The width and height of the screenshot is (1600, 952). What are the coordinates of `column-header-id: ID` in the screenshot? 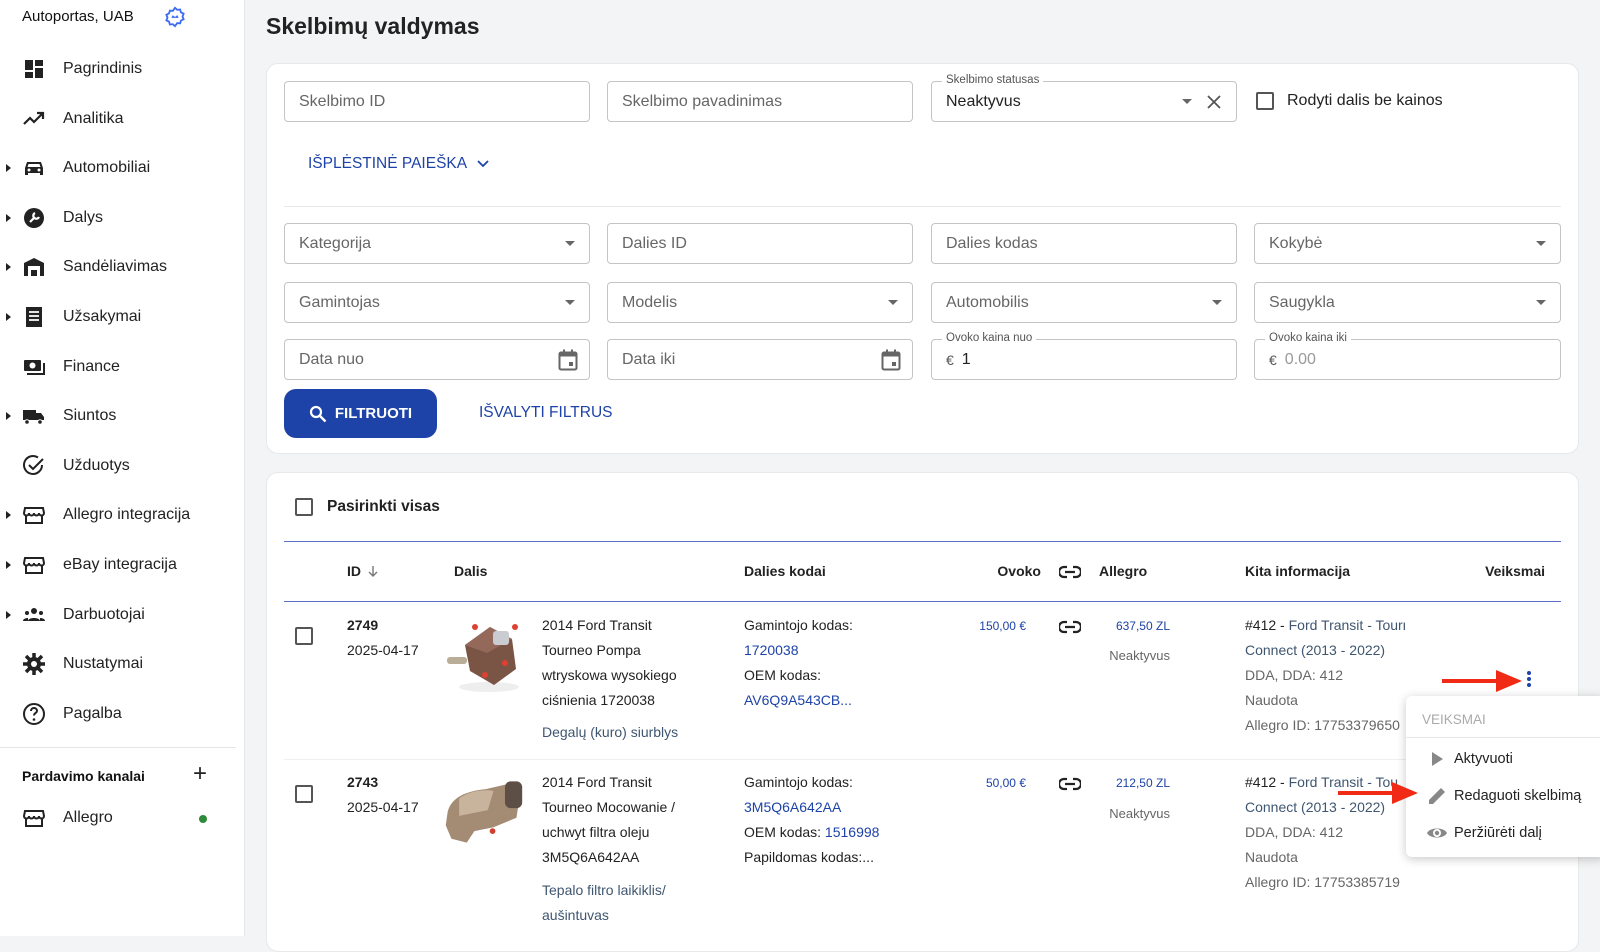 It's located at (363, 571).